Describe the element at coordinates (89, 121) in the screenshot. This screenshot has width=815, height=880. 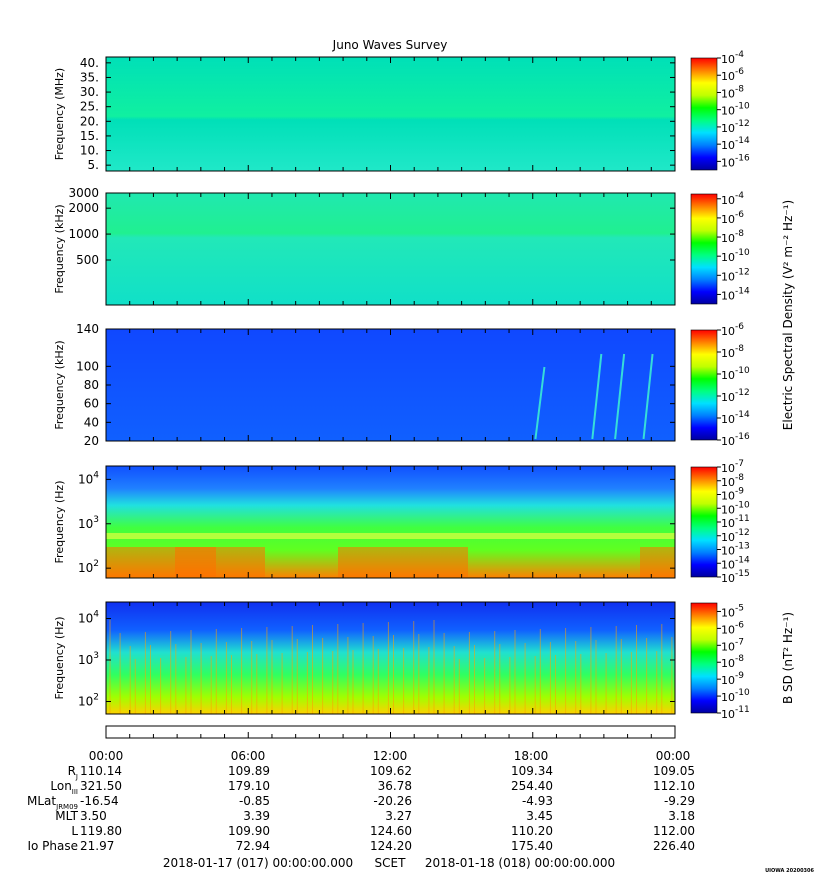
I see `y-tick-label: 20.` at that location.